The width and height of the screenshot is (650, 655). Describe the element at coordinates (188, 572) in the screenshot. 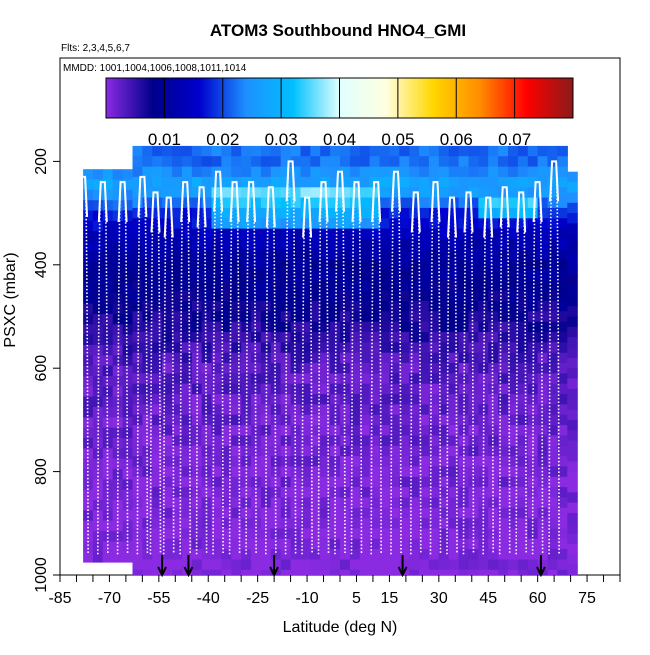

I see `sounding-arrowhead` at that location.